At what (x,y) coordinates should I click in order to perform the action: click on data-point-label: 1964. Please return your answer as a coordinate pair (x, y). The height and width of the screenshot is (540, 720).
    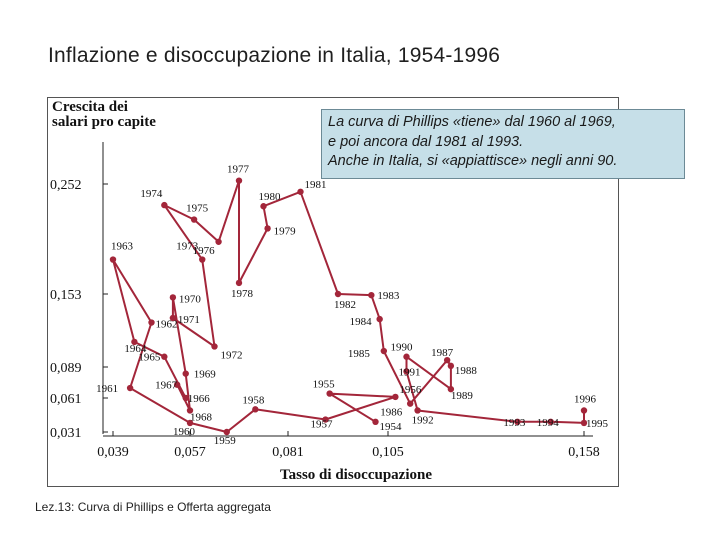
    Looking at the image, I should click on (135, 349).